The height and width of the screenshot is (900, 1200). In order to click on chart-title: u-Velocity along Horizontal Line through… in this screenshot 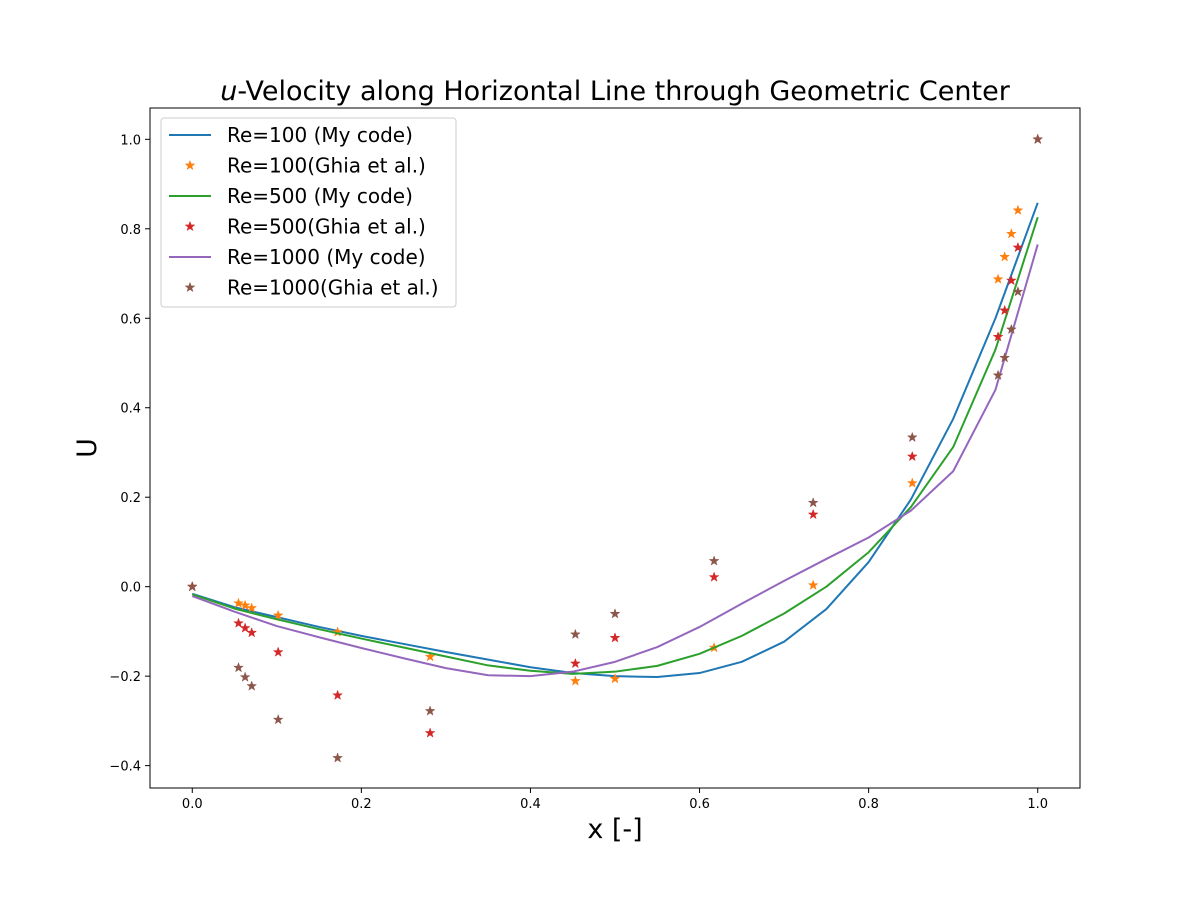, I will do `click(615, 91)`.